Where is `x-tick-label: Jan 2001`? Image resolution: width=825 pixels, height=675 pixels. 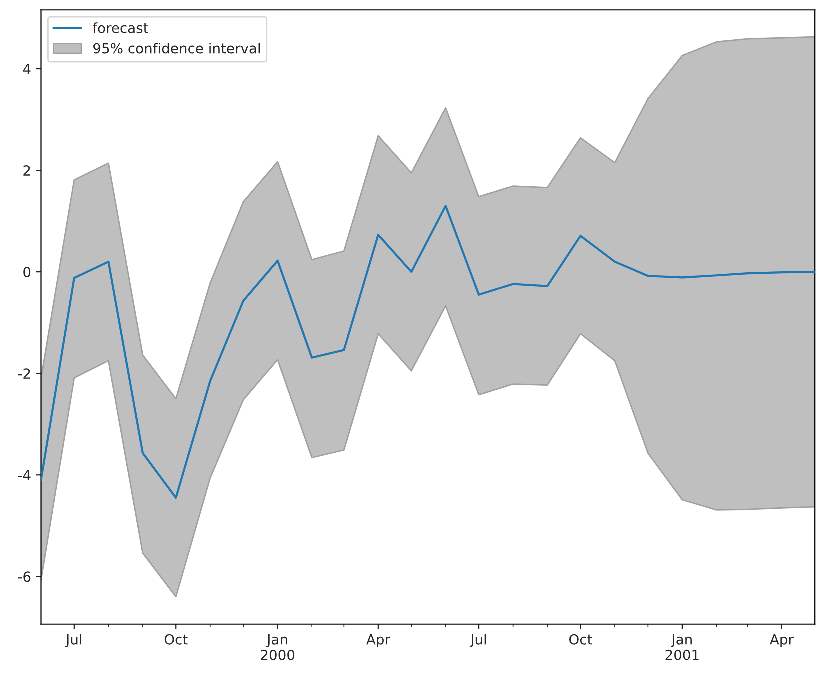
x-tick-label: Jan 2001 is located at coordinates (682, 647).